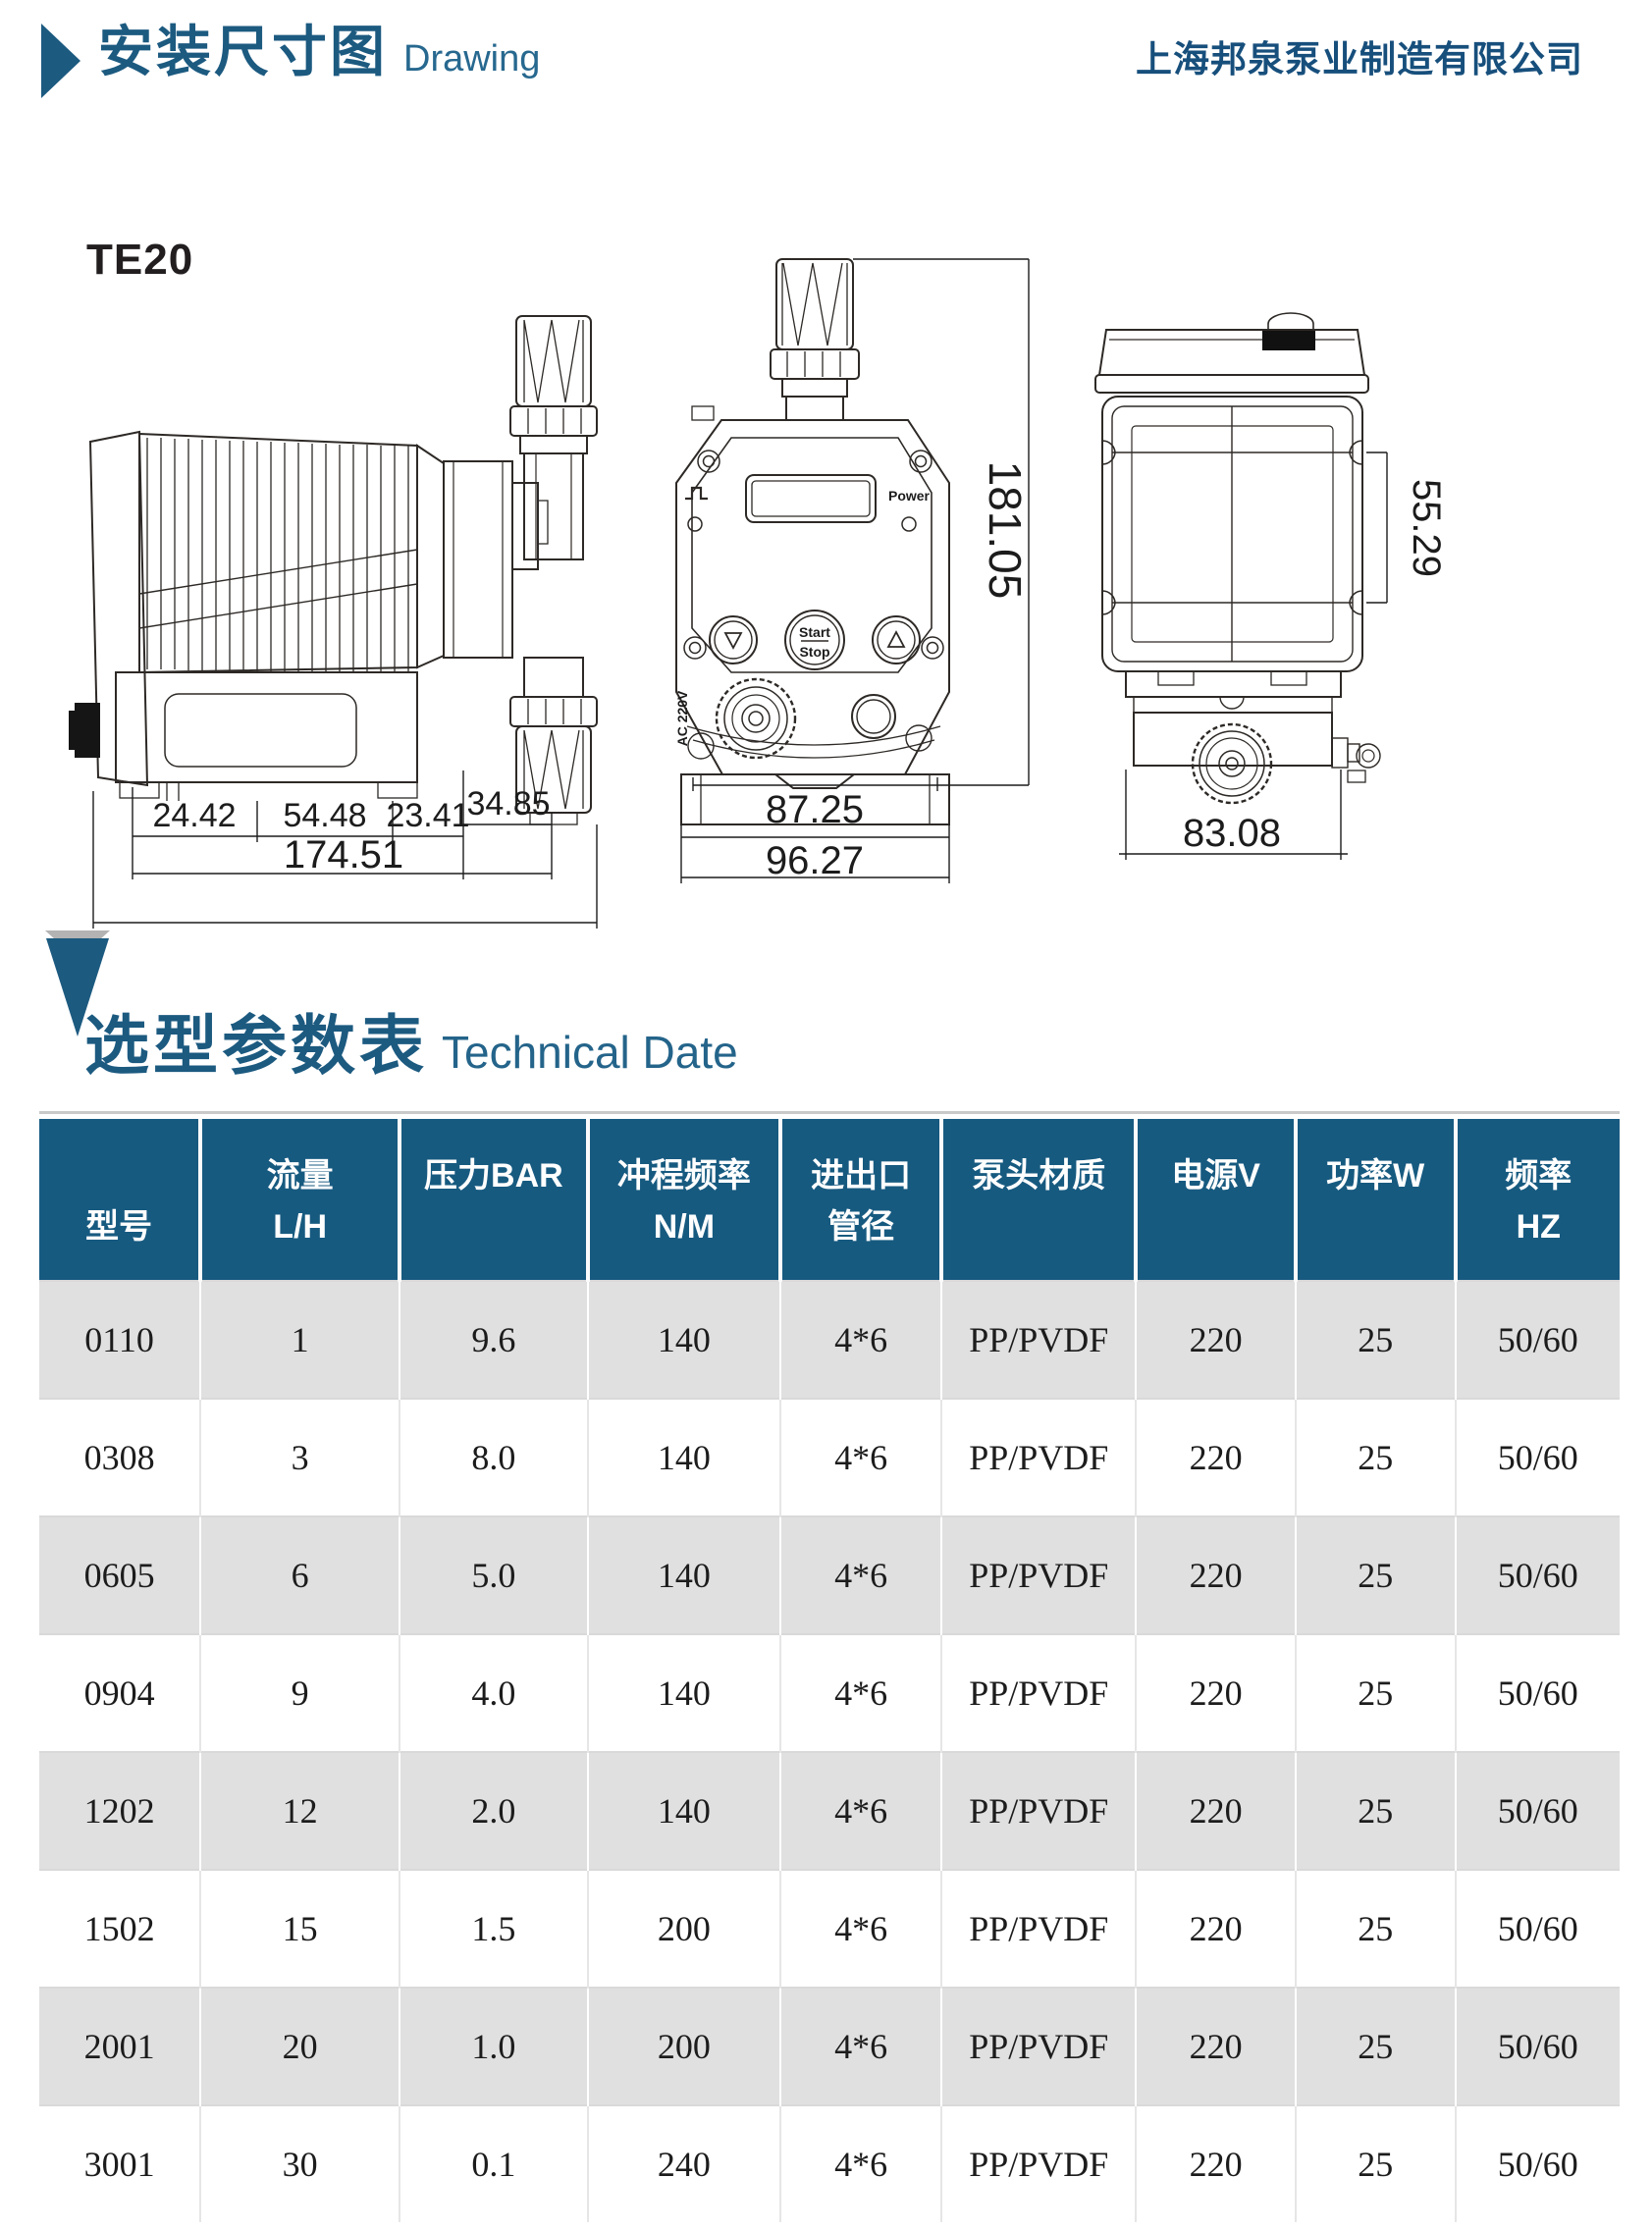 The image size is (1652, 2231). Describe the element at coordinates (590, 1052) in the screenshot. I see `section-title-en: Technical Date` at that location.